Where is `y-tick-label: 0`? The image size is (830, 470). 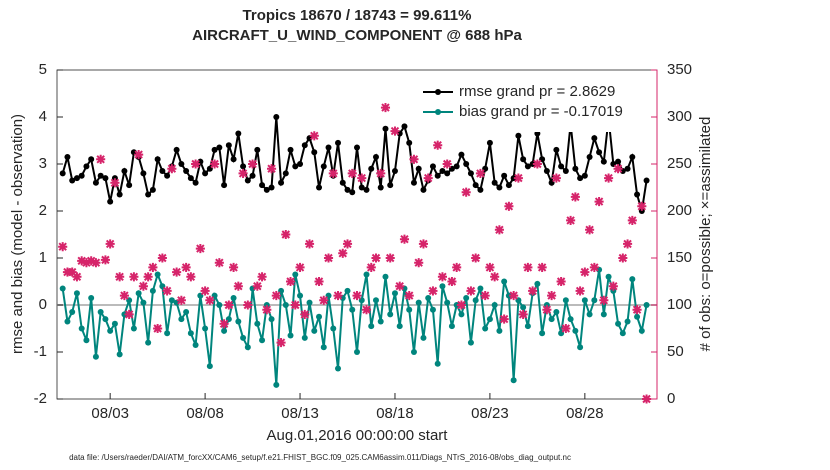 y-tick-label: 0 is located at coordinates (43, 304).